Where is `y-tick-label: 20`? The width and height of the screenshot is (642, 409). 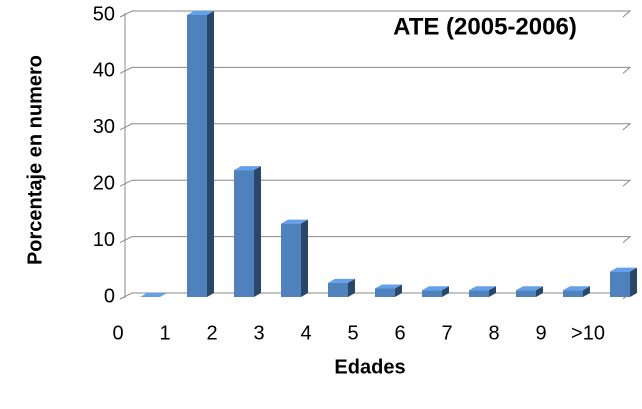
y-tick-label: 20 is located at coordinates (104, 183).